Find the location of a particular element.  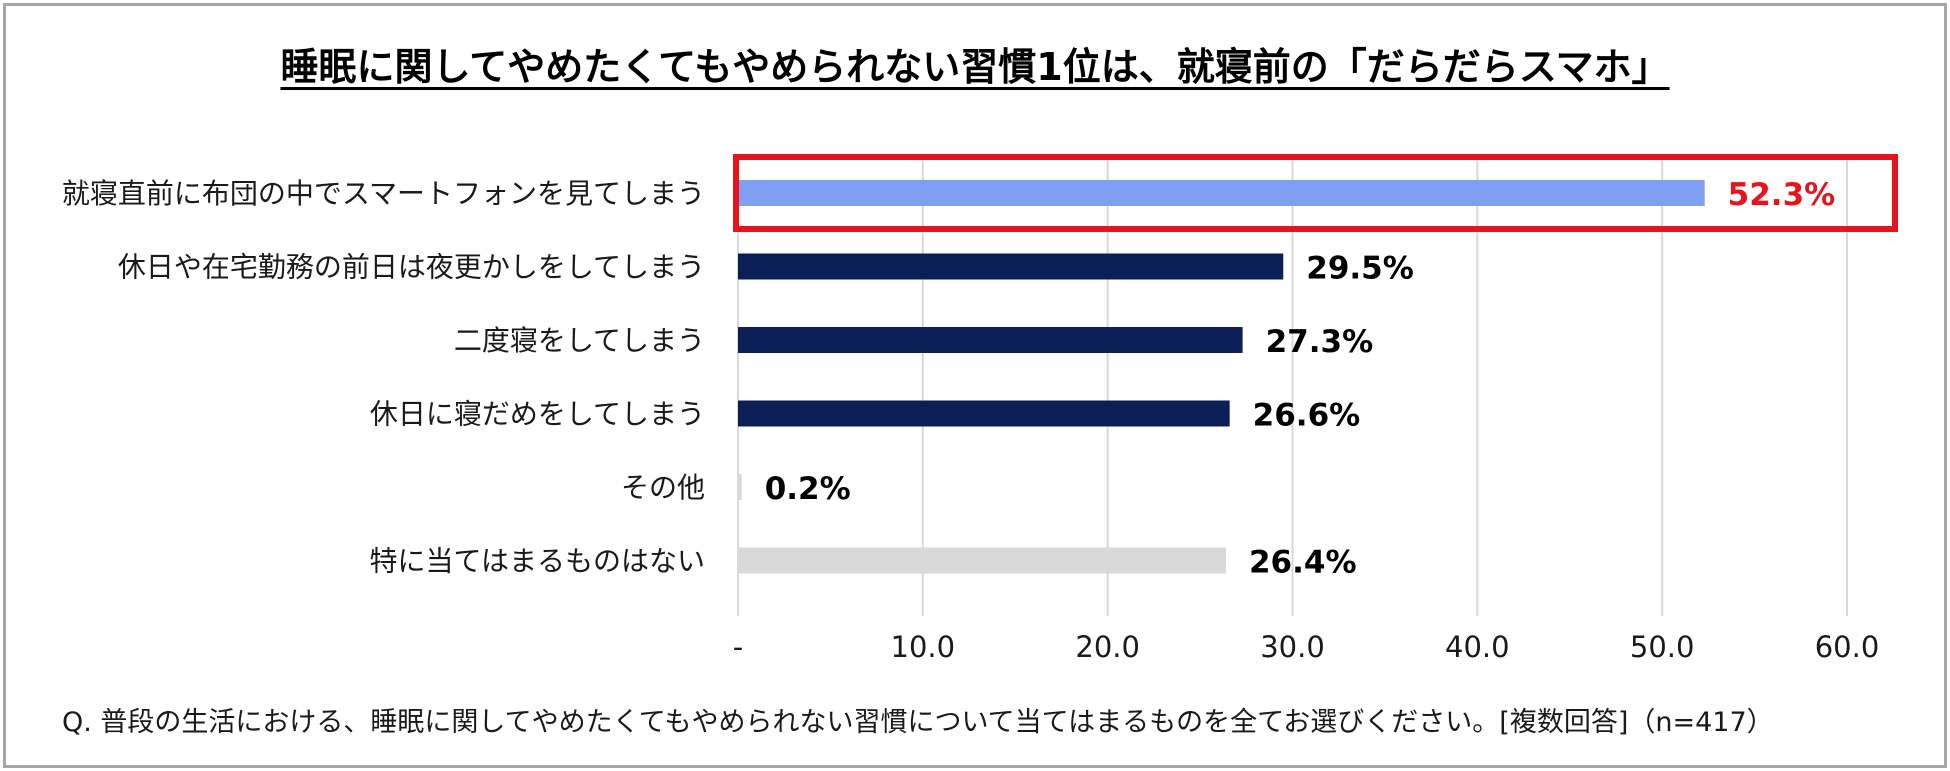

value-label: 29.5% is located at coordinates (1360, 269).